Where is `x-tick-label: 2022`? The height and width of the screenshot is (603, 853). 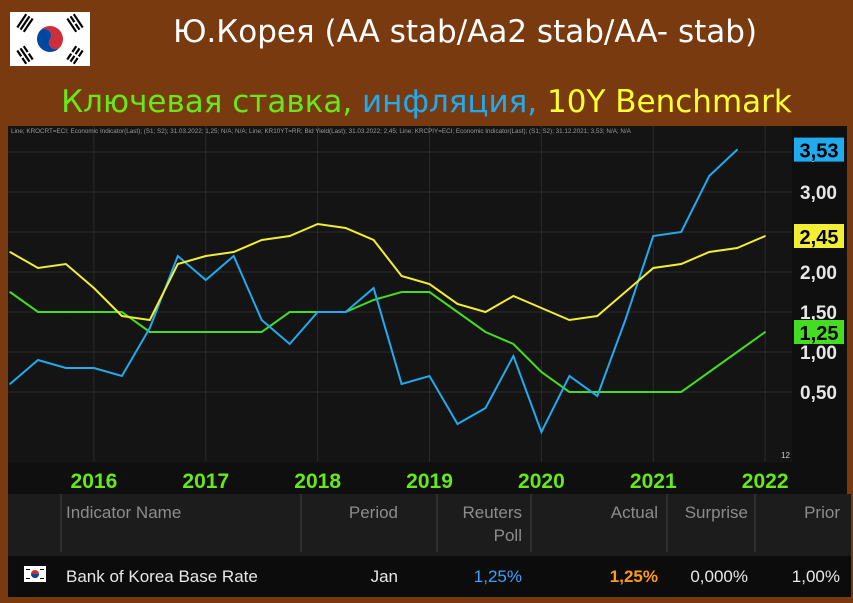
x-tick-label: 2022 is located at coordinates (765, 481).